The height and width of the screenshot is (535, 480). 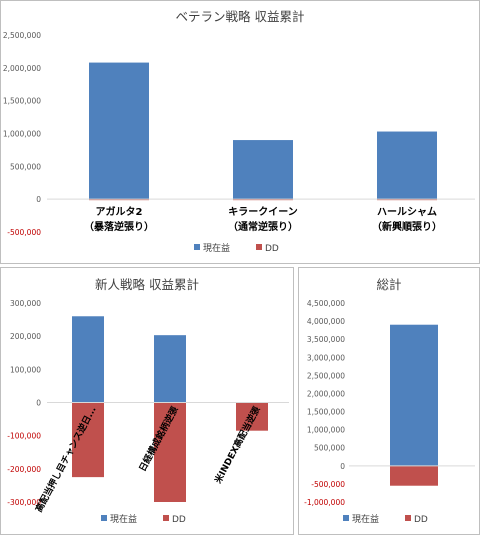 I want to click on y-tick-label: -200,000, so click(x=24, y=469).